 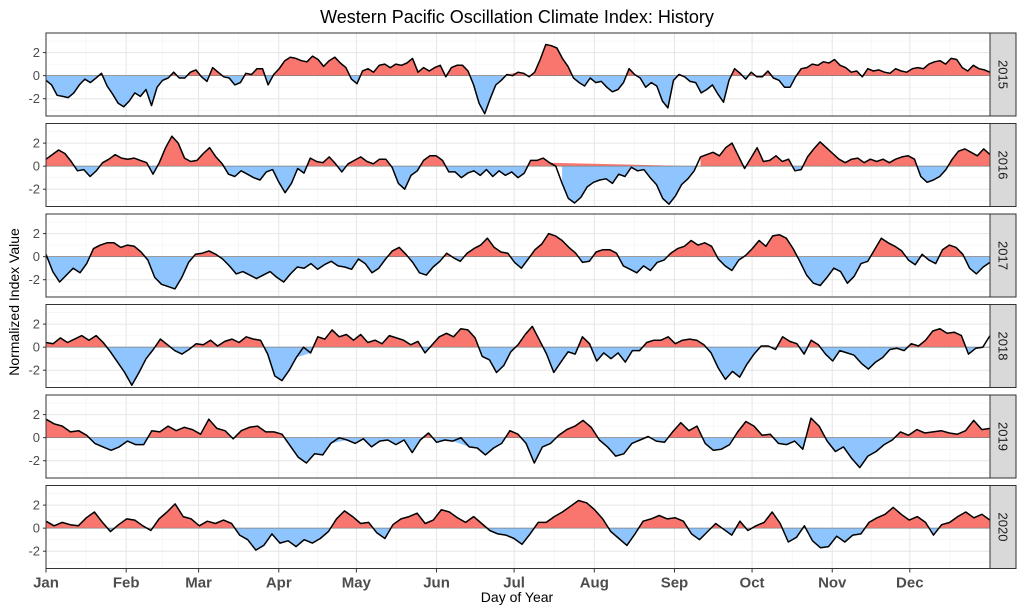 I want to click on series-line-2015, so click(x=518, y=79).